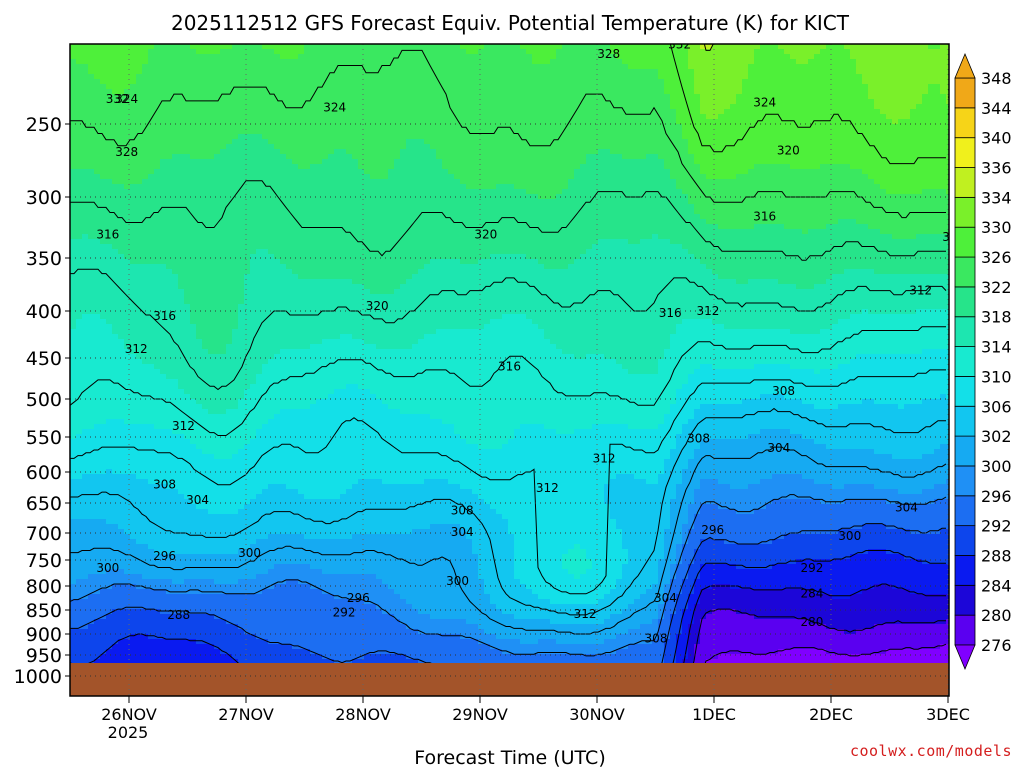  What do you see at coordinates (363, 714) in the screenshot?
I see `x-tick-label: 28NOV` at bounding box center [363, 714].